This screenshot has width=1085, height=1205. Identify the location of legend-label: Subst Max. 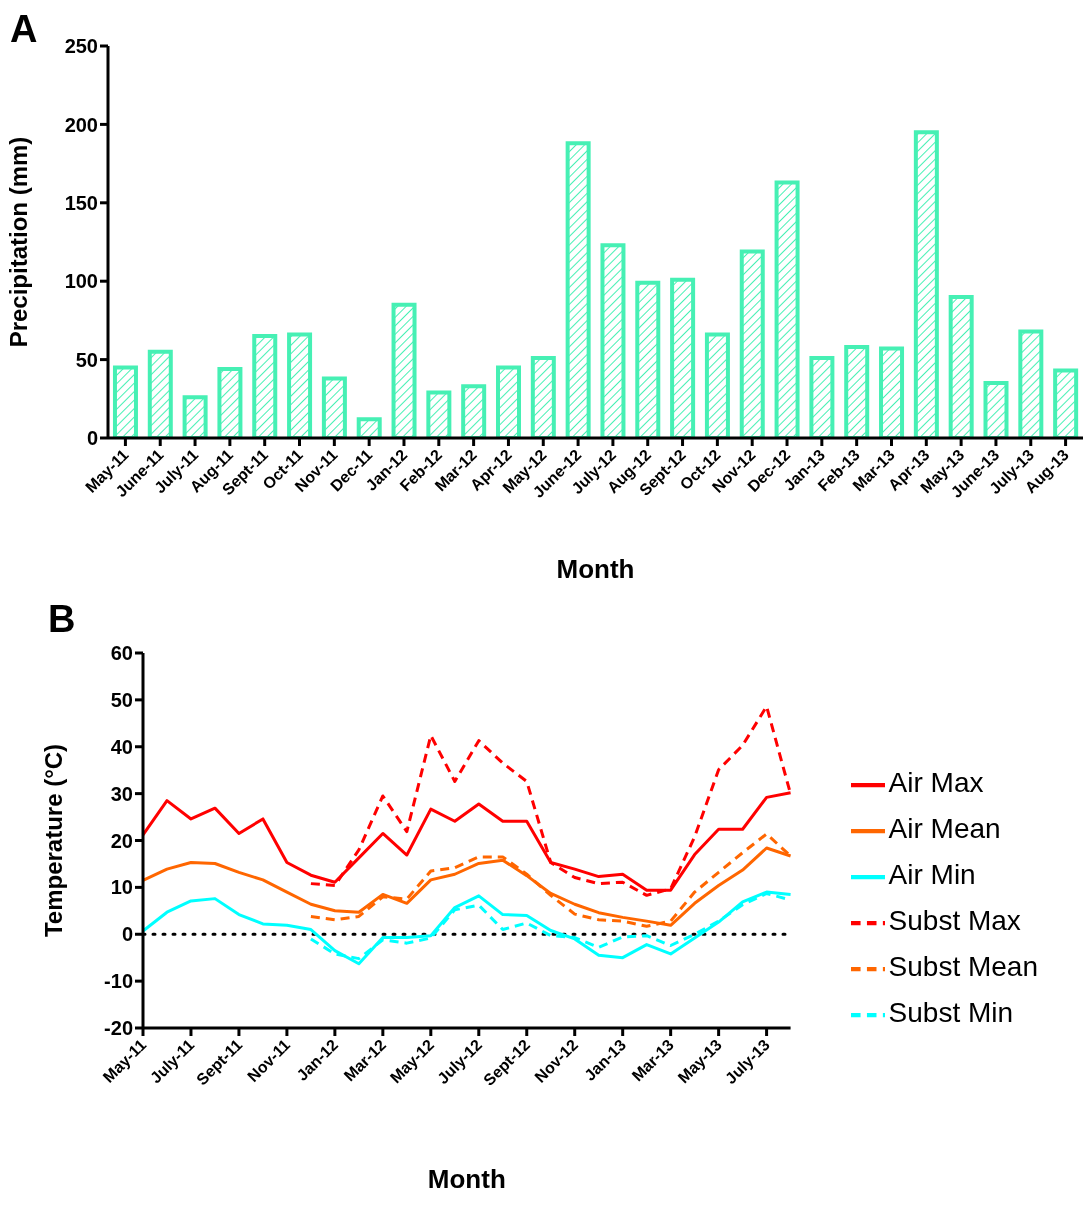
(954, 920).